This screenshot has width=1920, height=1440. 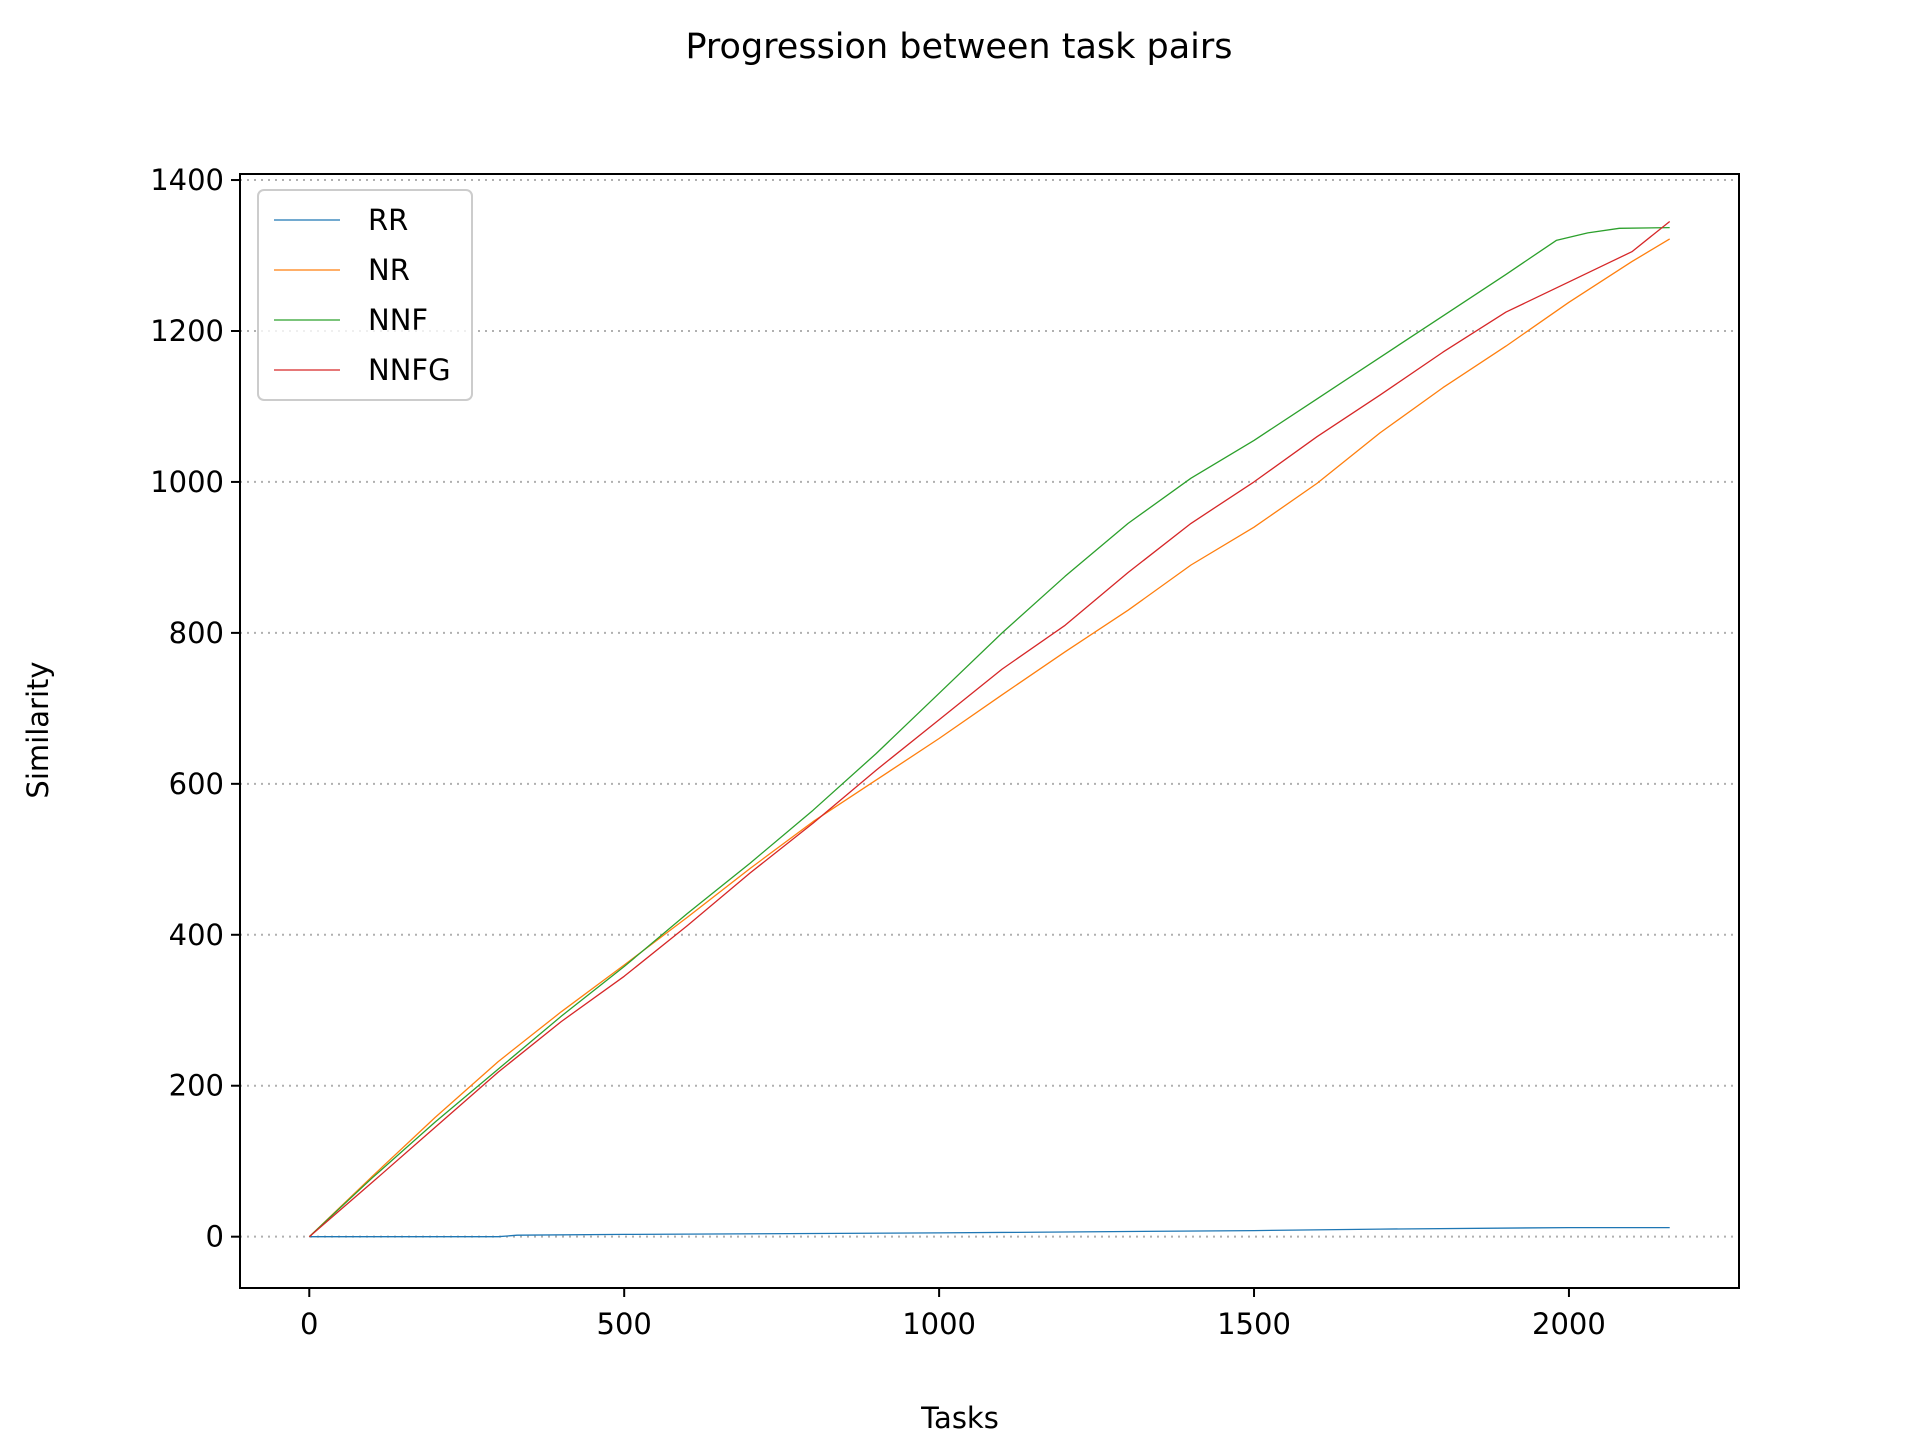 I want to click on chart-title: Progression between task pairs, so click(x=958, y=47).